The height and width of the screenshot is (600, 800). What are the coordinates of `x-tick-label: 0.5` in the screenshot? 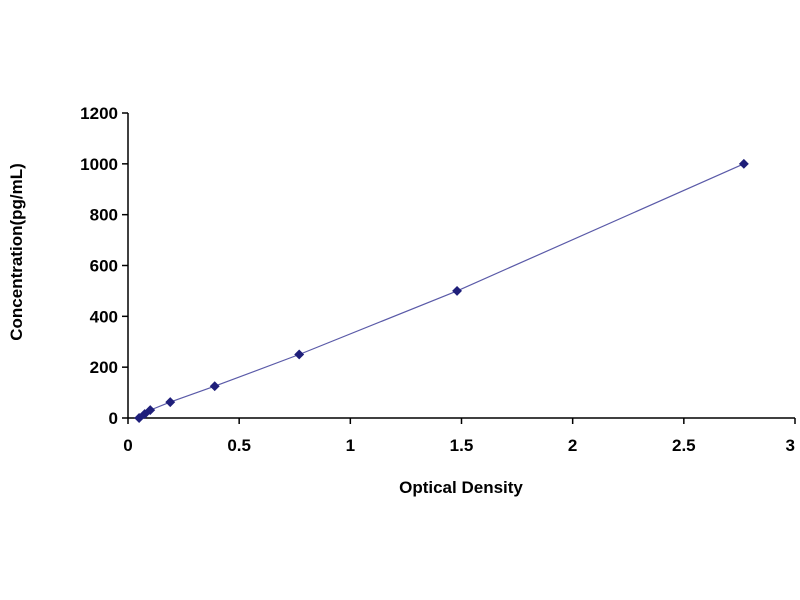 It's located at (239, 445).